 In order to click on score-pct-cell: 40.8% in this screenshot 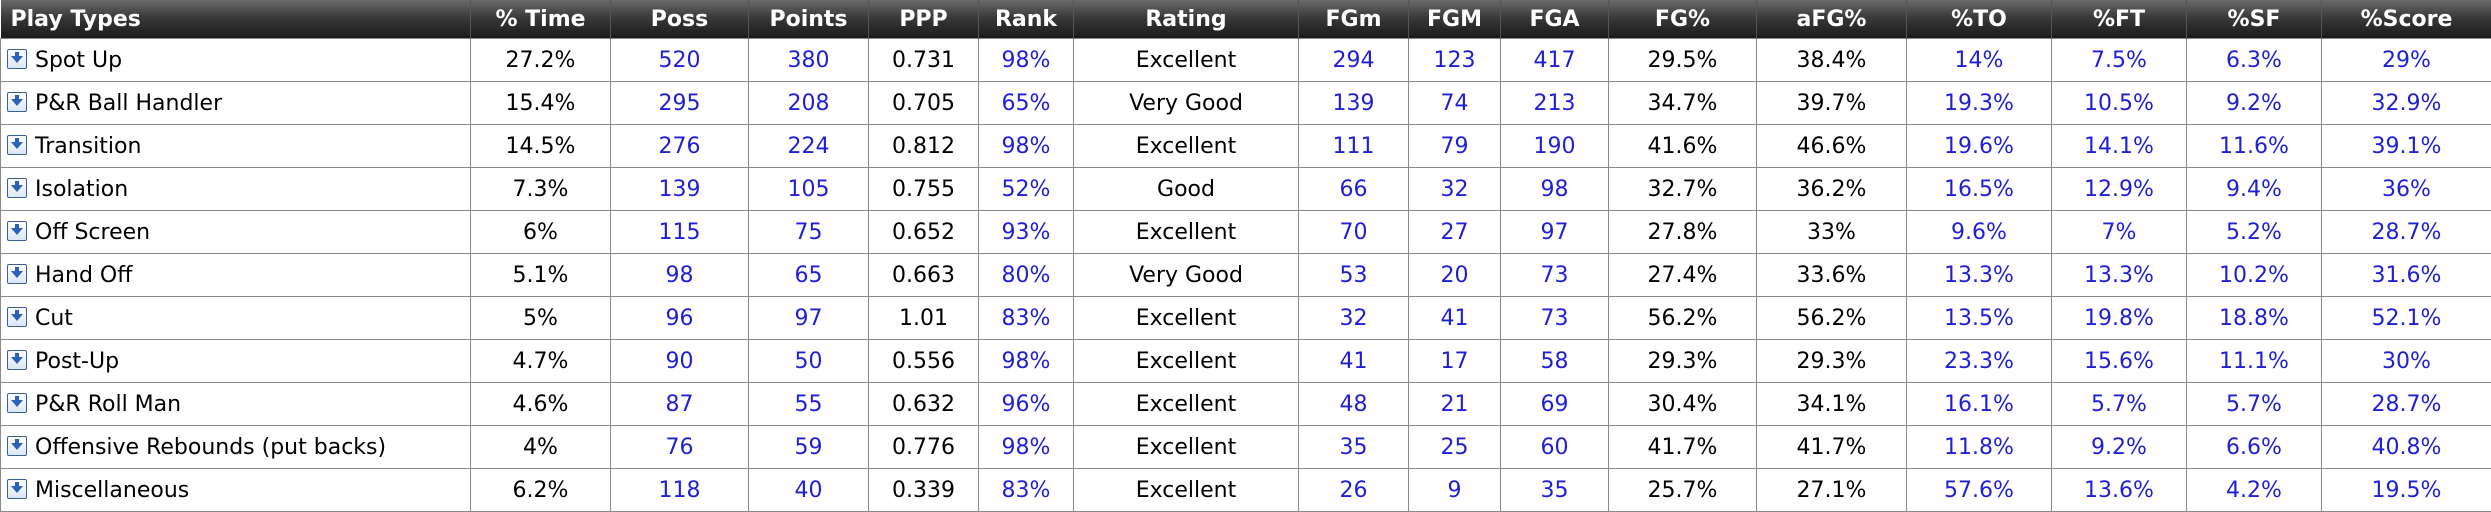, I will do `click(2406, 447)`.